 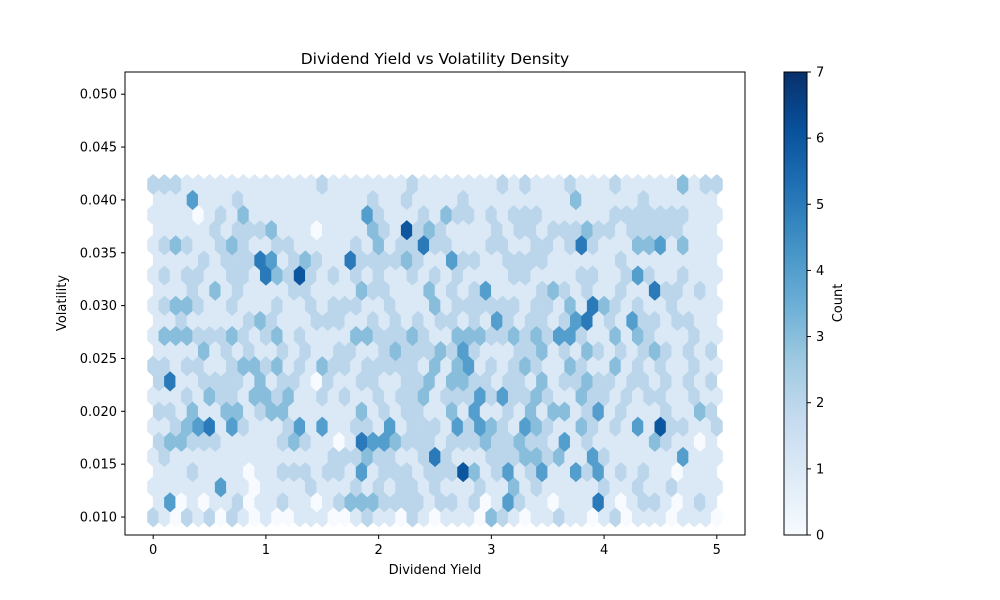 I want to click on y-tick-label: 0.020, so click(x=98, y=412).